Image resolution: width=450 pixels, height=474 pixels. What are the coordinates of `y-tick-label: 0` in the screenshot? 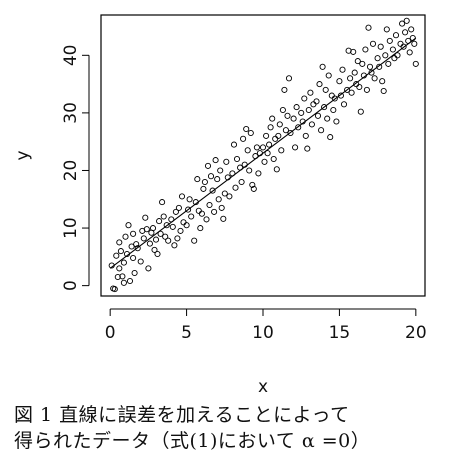 It's located at (71, 285).